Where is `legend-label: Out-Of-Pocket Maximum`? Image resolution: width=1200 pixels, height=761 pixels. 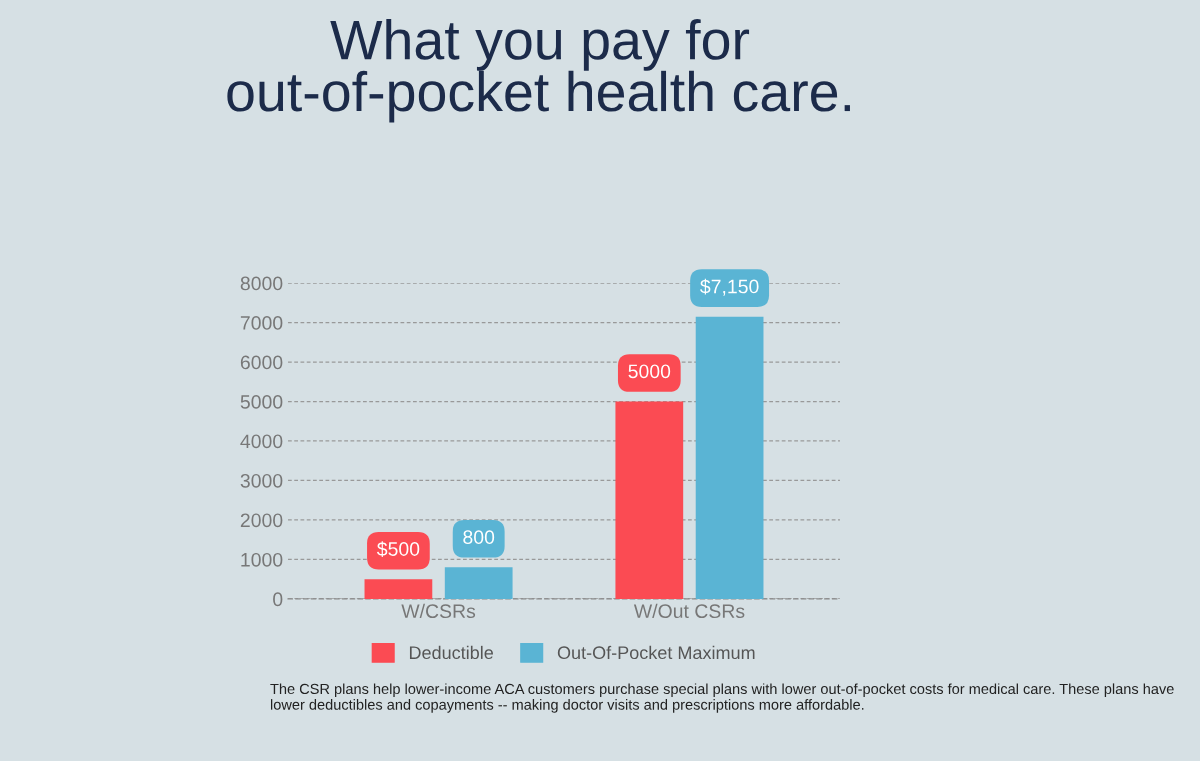 legend-label: Out-Of-Pocket Maximum is located at coordinates (656, 652).